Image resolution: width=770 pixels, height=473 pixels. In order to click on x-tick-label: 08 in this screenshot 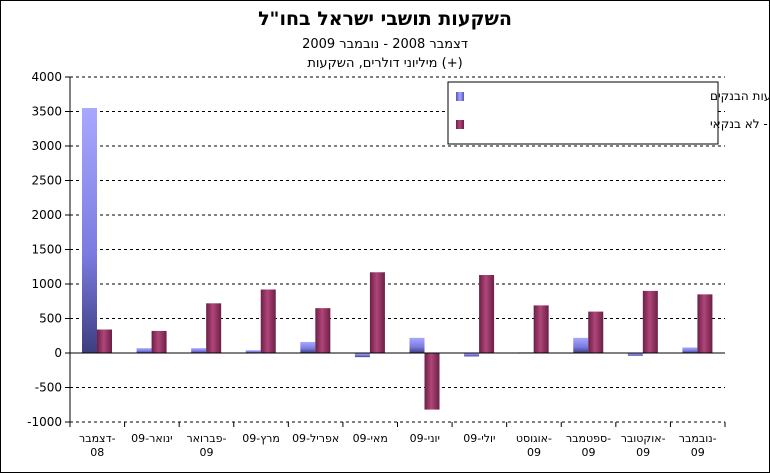, I will do `click(97, 452)`.